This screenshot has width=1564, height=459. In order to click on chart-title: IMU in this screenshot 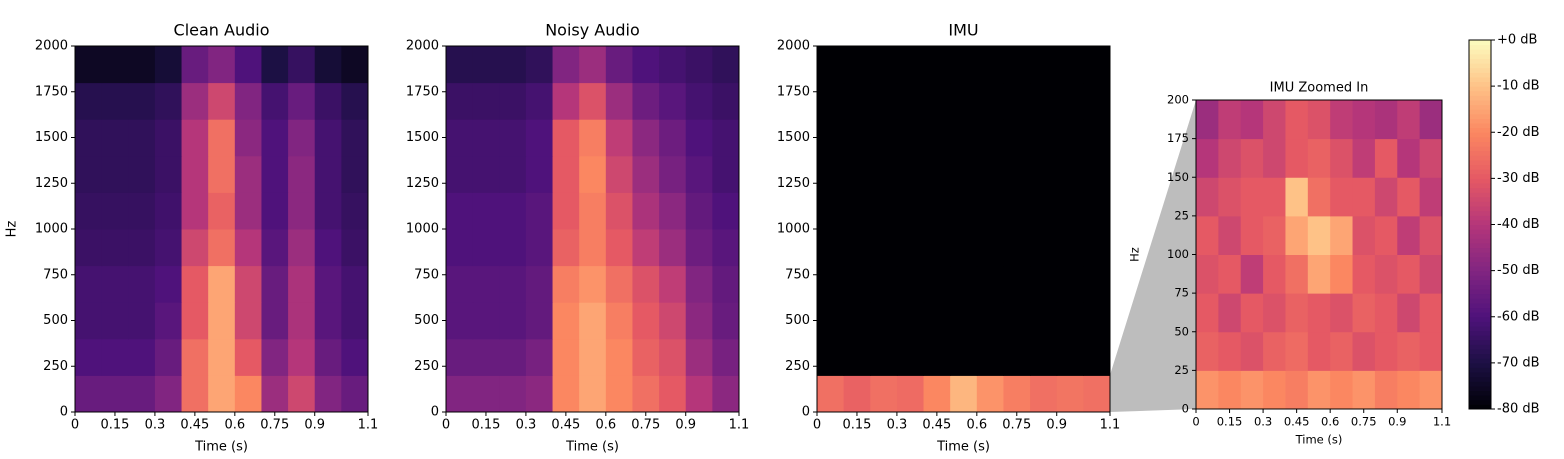, I will do `click(963, 30)`.